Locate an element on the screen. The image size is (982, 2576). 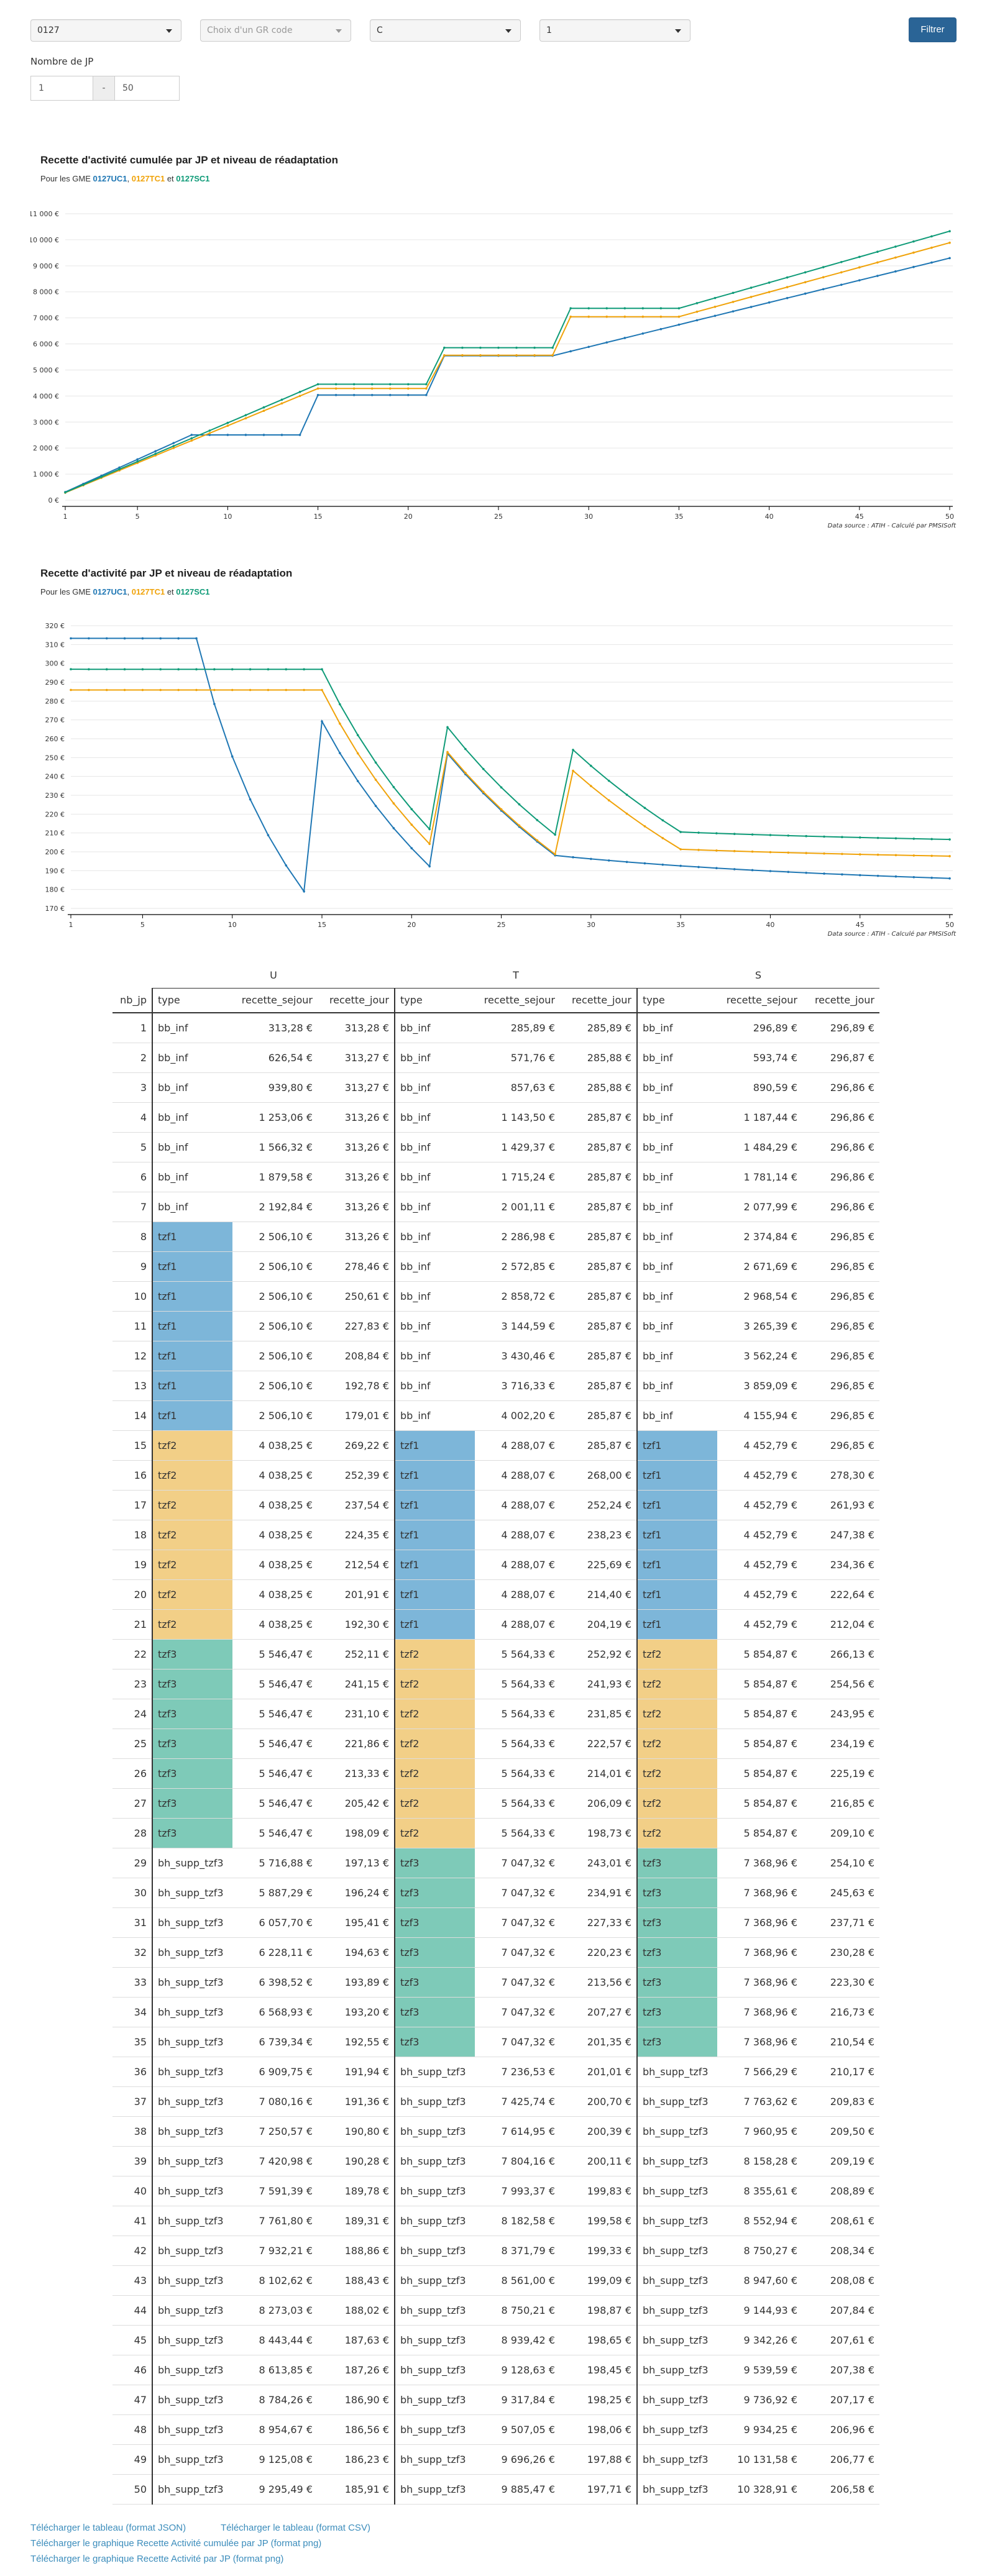
jp-min-input: 1 is located at coordinates (61, 88).